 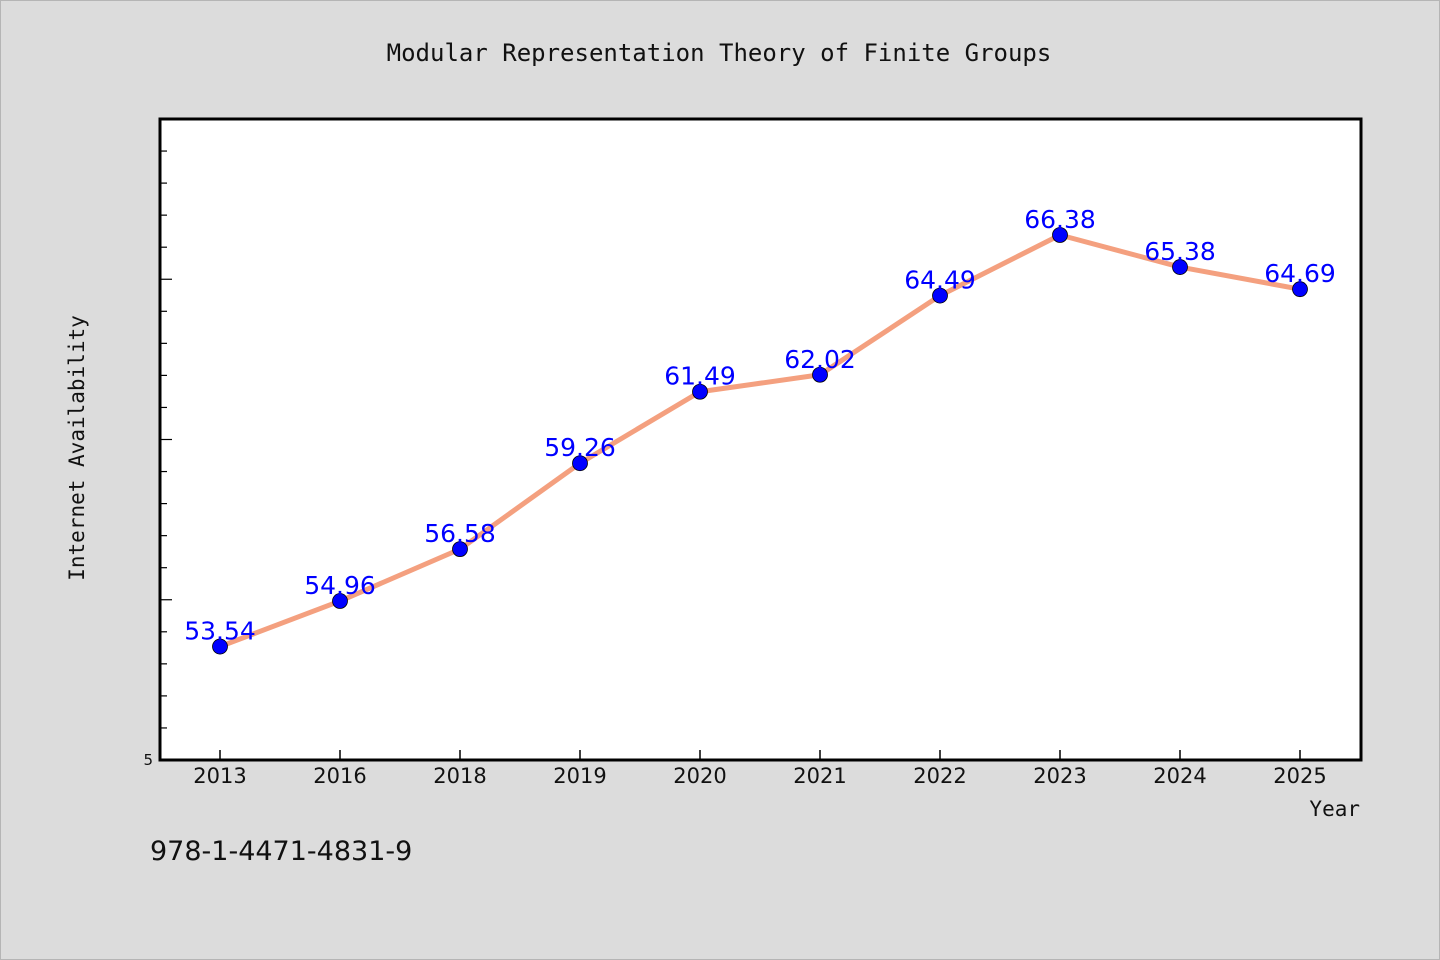 I want to click on x-tick-label: 2023, so click(x=1059, y=776).